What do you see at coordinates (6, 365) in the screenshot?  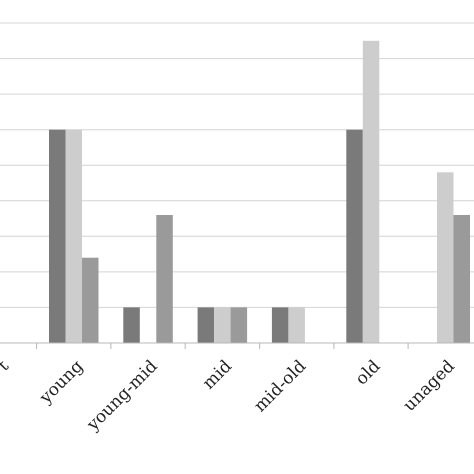 I see `x-tick-label-t: t` at bounding box center [6, 365].